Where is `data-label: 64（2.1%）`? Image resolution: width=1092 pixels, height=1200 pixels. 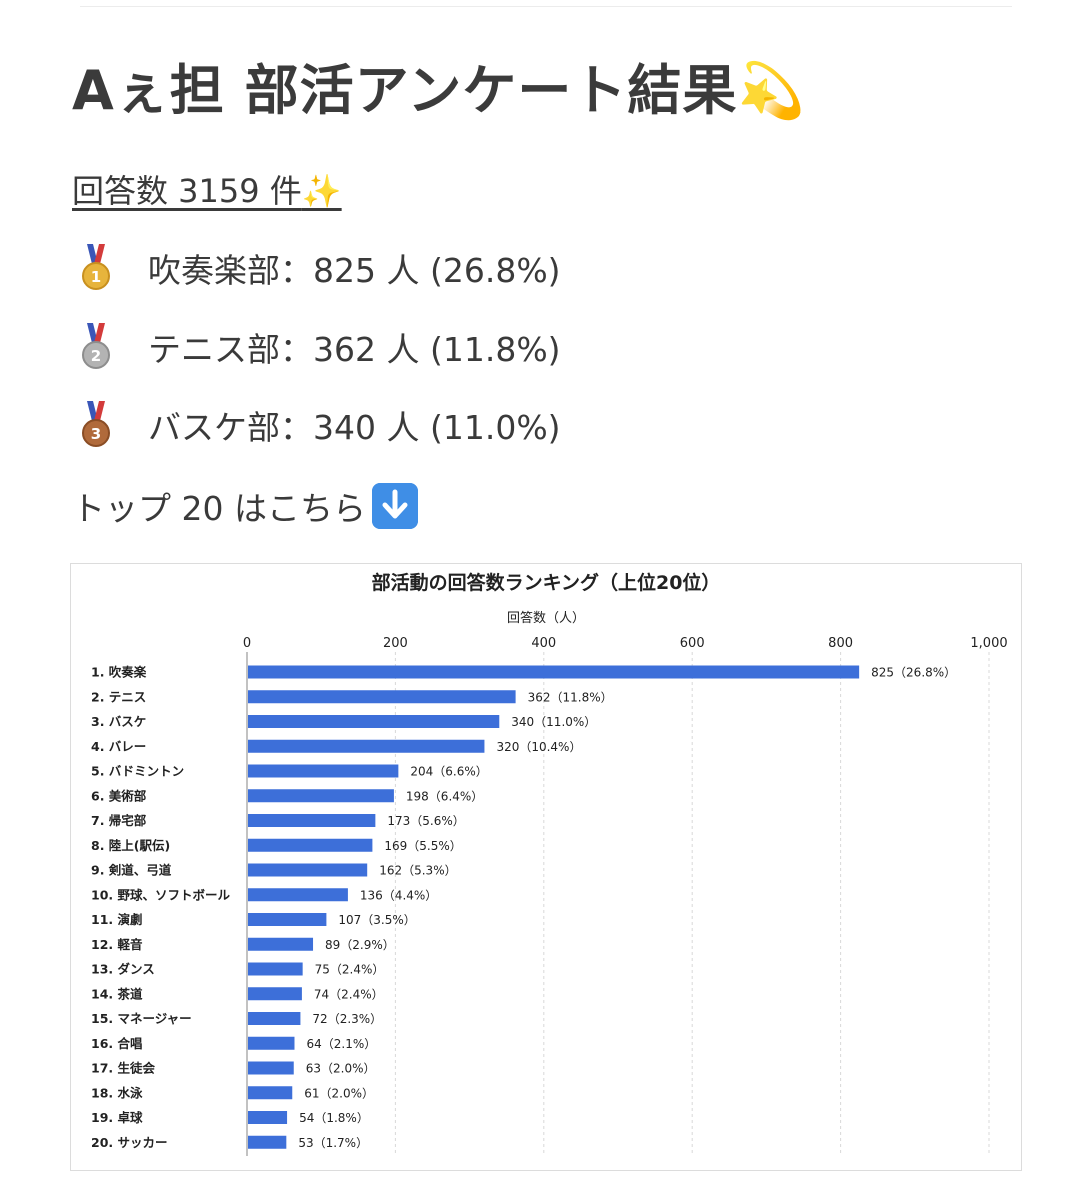
data-label: 64（2.1%） is located at coordinates (341, 1044).